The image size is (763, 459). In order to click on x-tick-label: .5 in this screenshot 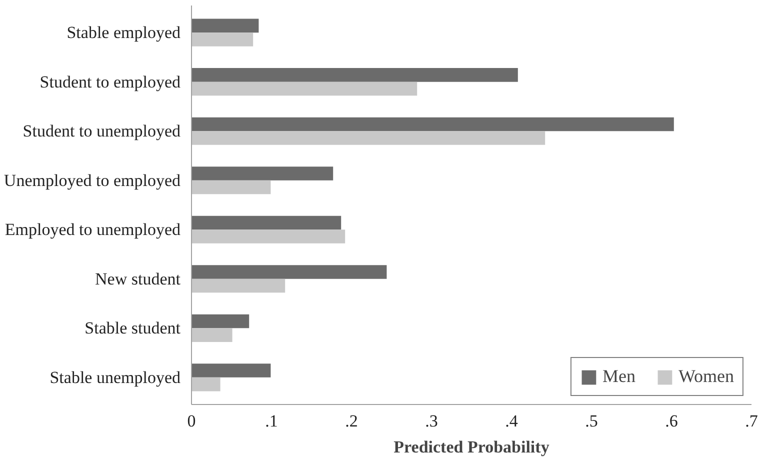, I will do `click(591, 421)`.